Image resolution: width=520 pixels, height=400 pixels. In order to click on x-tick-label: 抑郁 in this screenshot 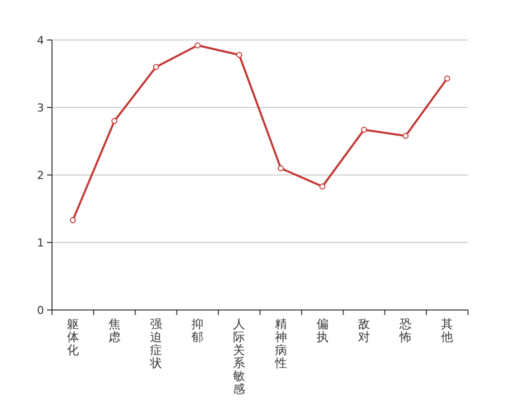, I will do `click(198, 330)`.